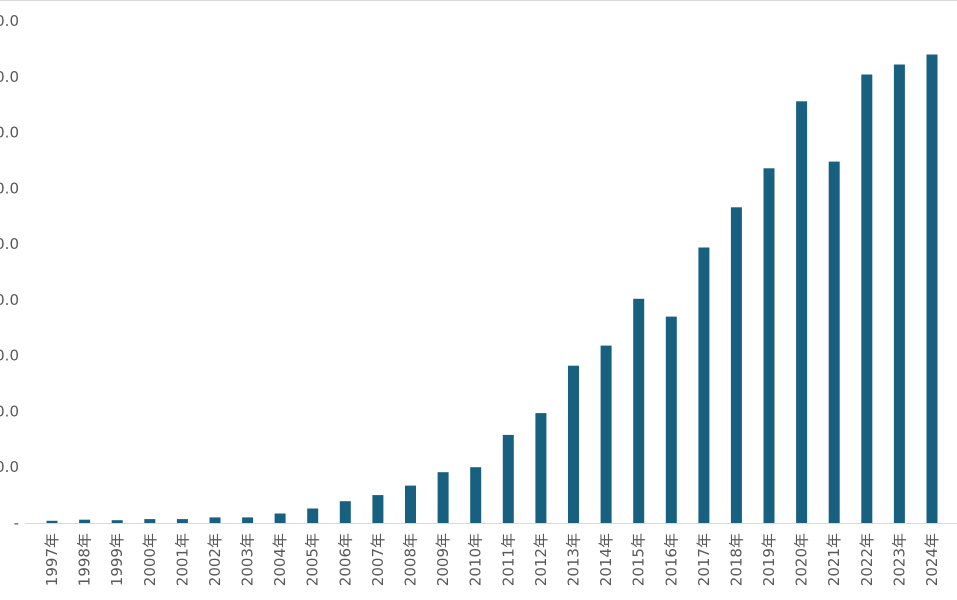 This screenshot has width=957, height=600. I want to click on x-tick-label: 2001年, so click(182, 559).